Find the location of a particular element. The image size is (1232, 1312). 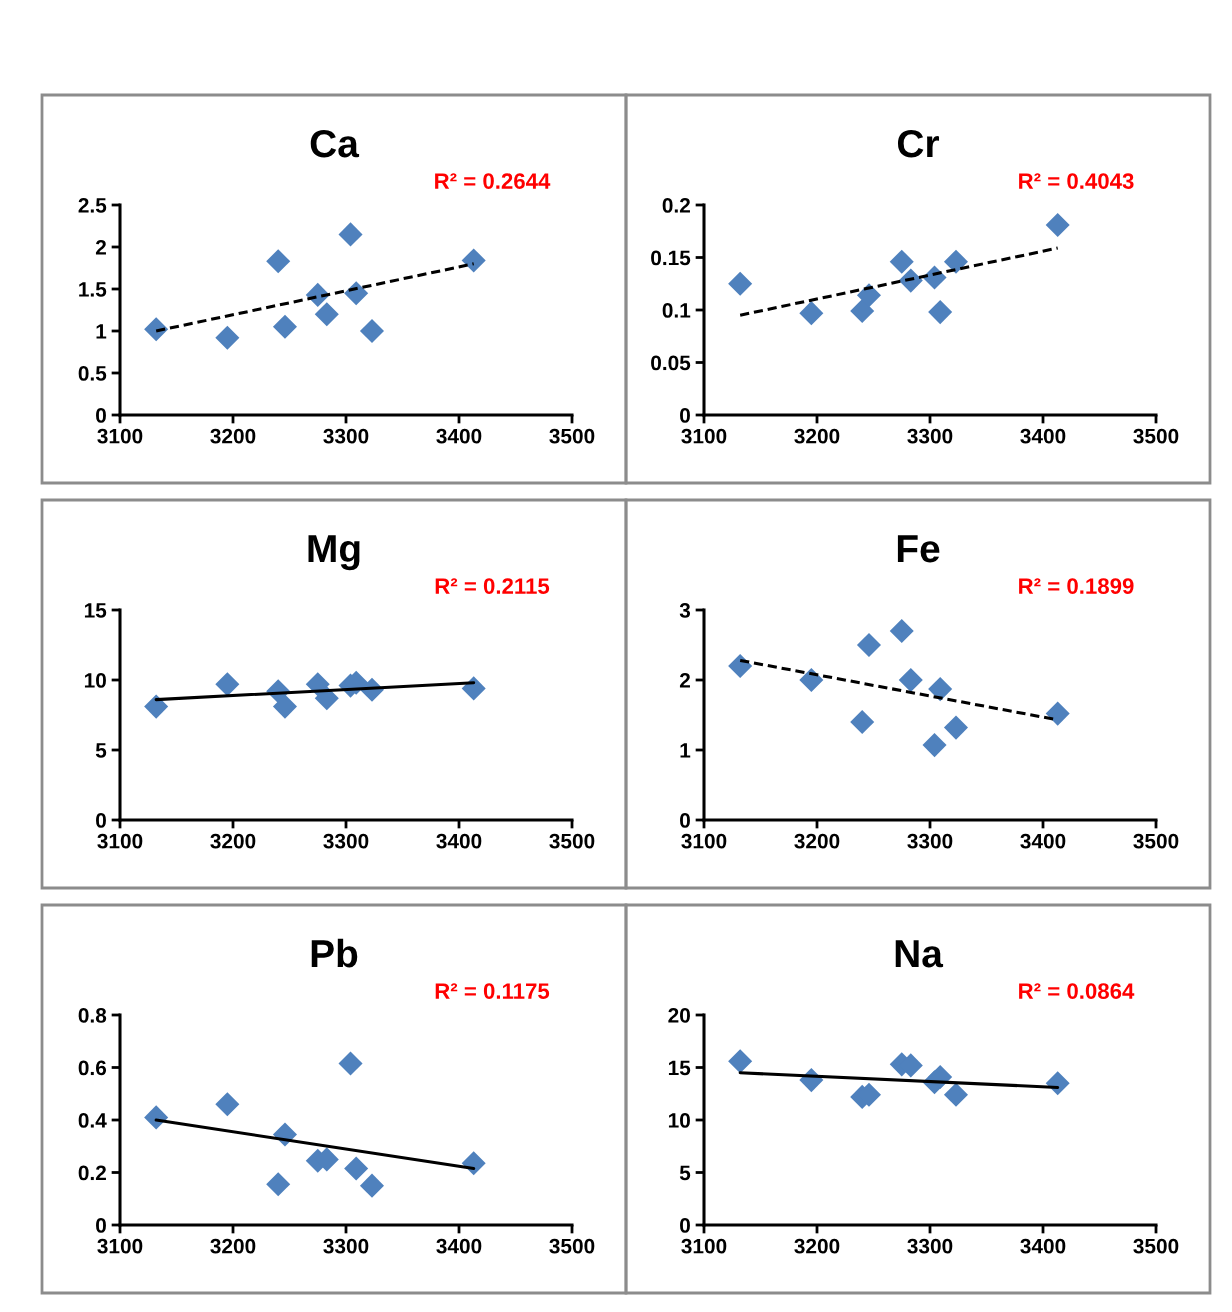

y-tick-label: 0.6 is located at coordinates (92, 1068).